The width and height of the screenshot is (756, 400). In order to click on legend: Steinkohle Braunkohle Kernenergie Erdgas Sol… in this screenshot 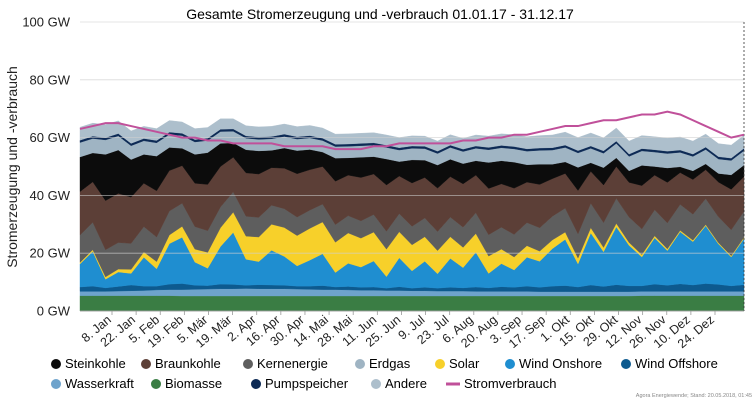, I will do `click(384, 373)`.